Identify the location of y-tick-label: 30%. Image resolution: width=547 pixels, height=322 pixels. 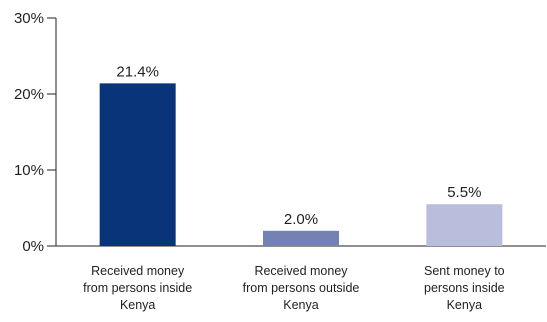
(29, 18).